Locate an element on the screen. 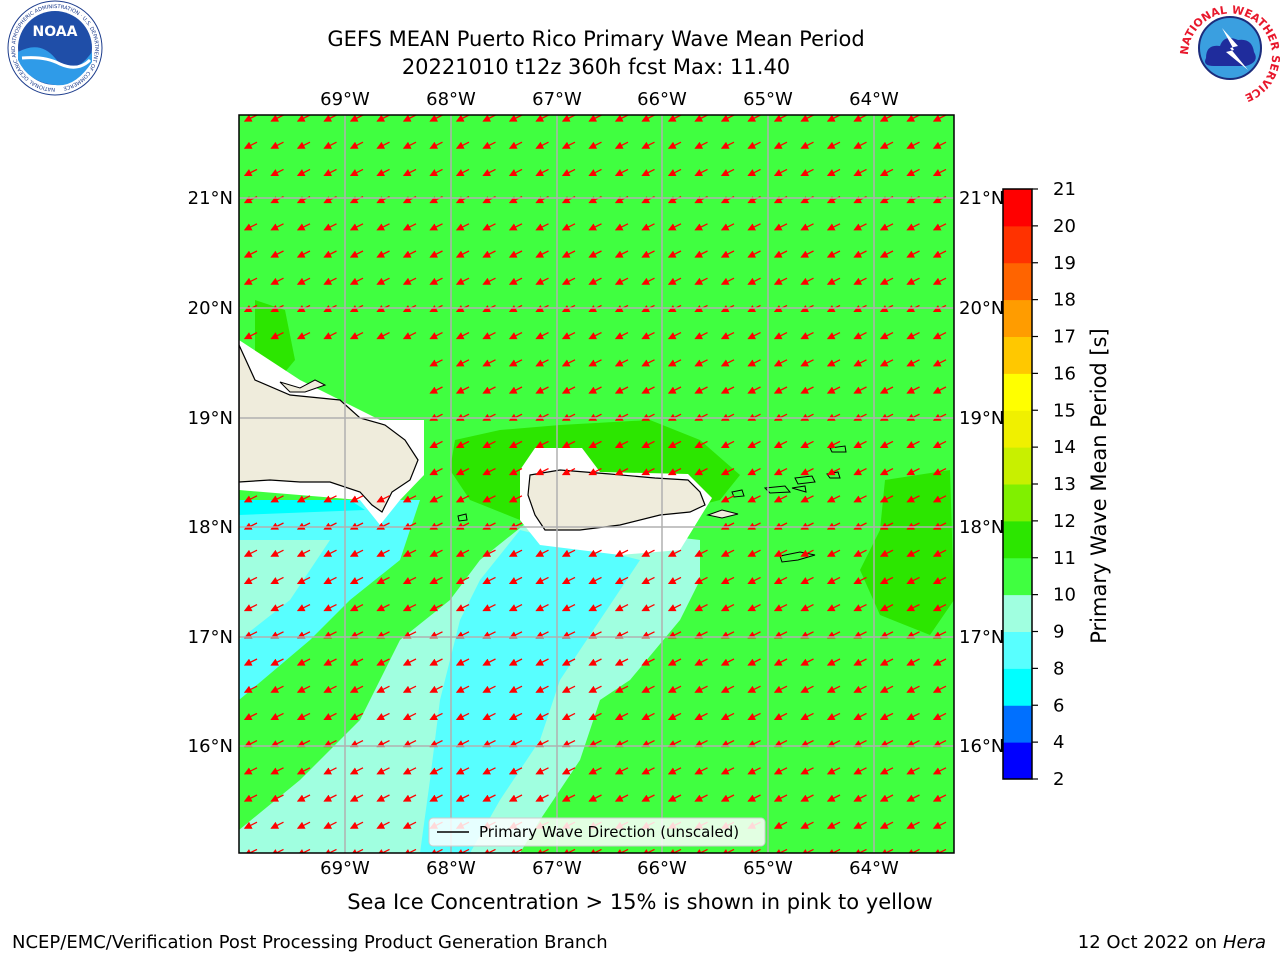  lat-label-right: 17°N is located at coordinates (981, 637).